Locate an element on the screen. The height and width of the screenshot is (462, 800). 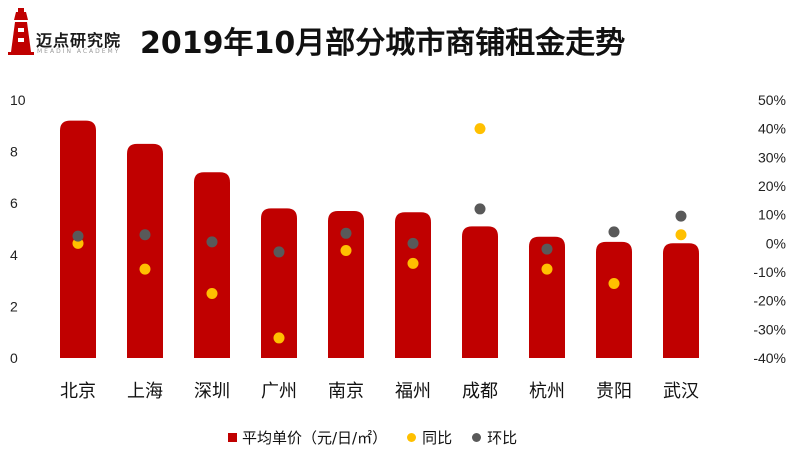
category-labels: 北京 上海 深圳 广州 南京 福州 成都 杭州 贵阳 武汉 is located at coordinates (379, 391).